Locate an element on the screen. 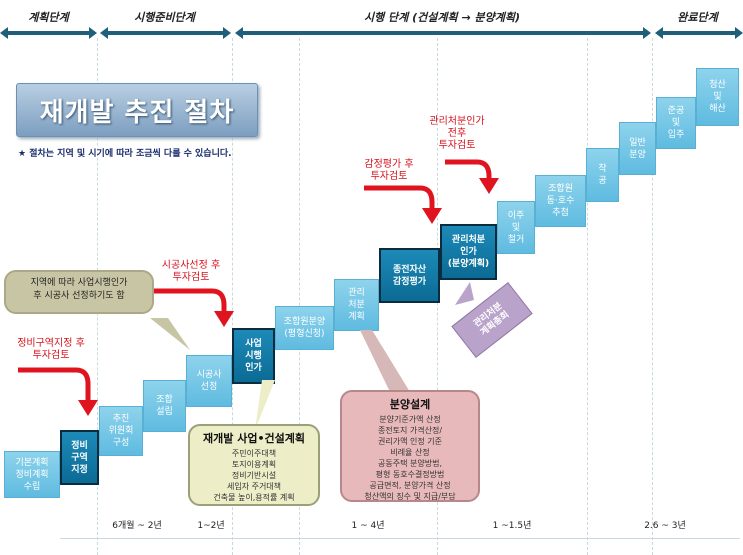 The width and height of the screenshot is (743, 555). sale-design-item: 평형 동호수결정방법 is located at coordinates (410, 474).